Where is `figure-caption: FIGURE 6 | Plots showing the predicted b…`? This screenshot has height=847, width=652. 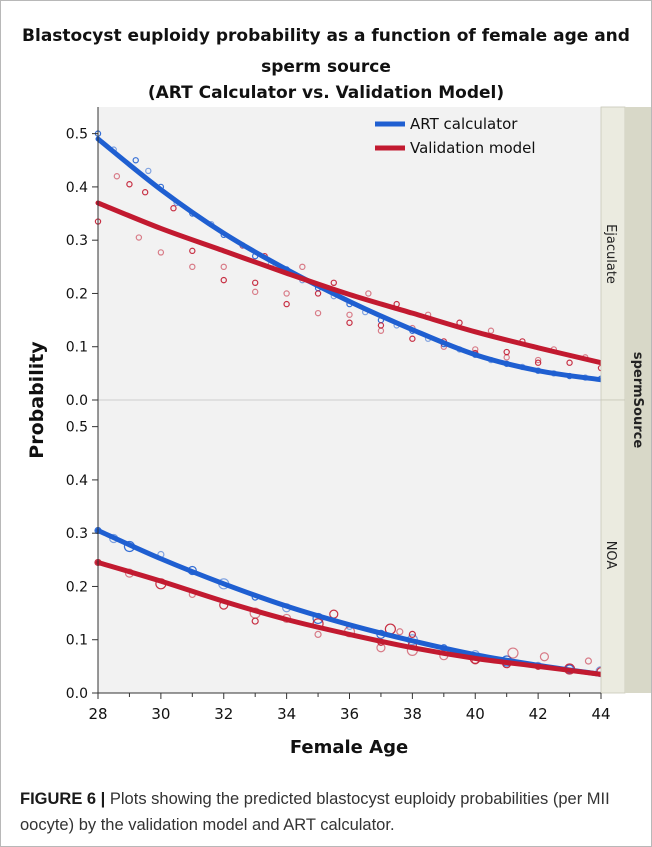 figure-caption: FIGURE 6 | Plots showing the predicted b… is located at coordinates (326, 812).